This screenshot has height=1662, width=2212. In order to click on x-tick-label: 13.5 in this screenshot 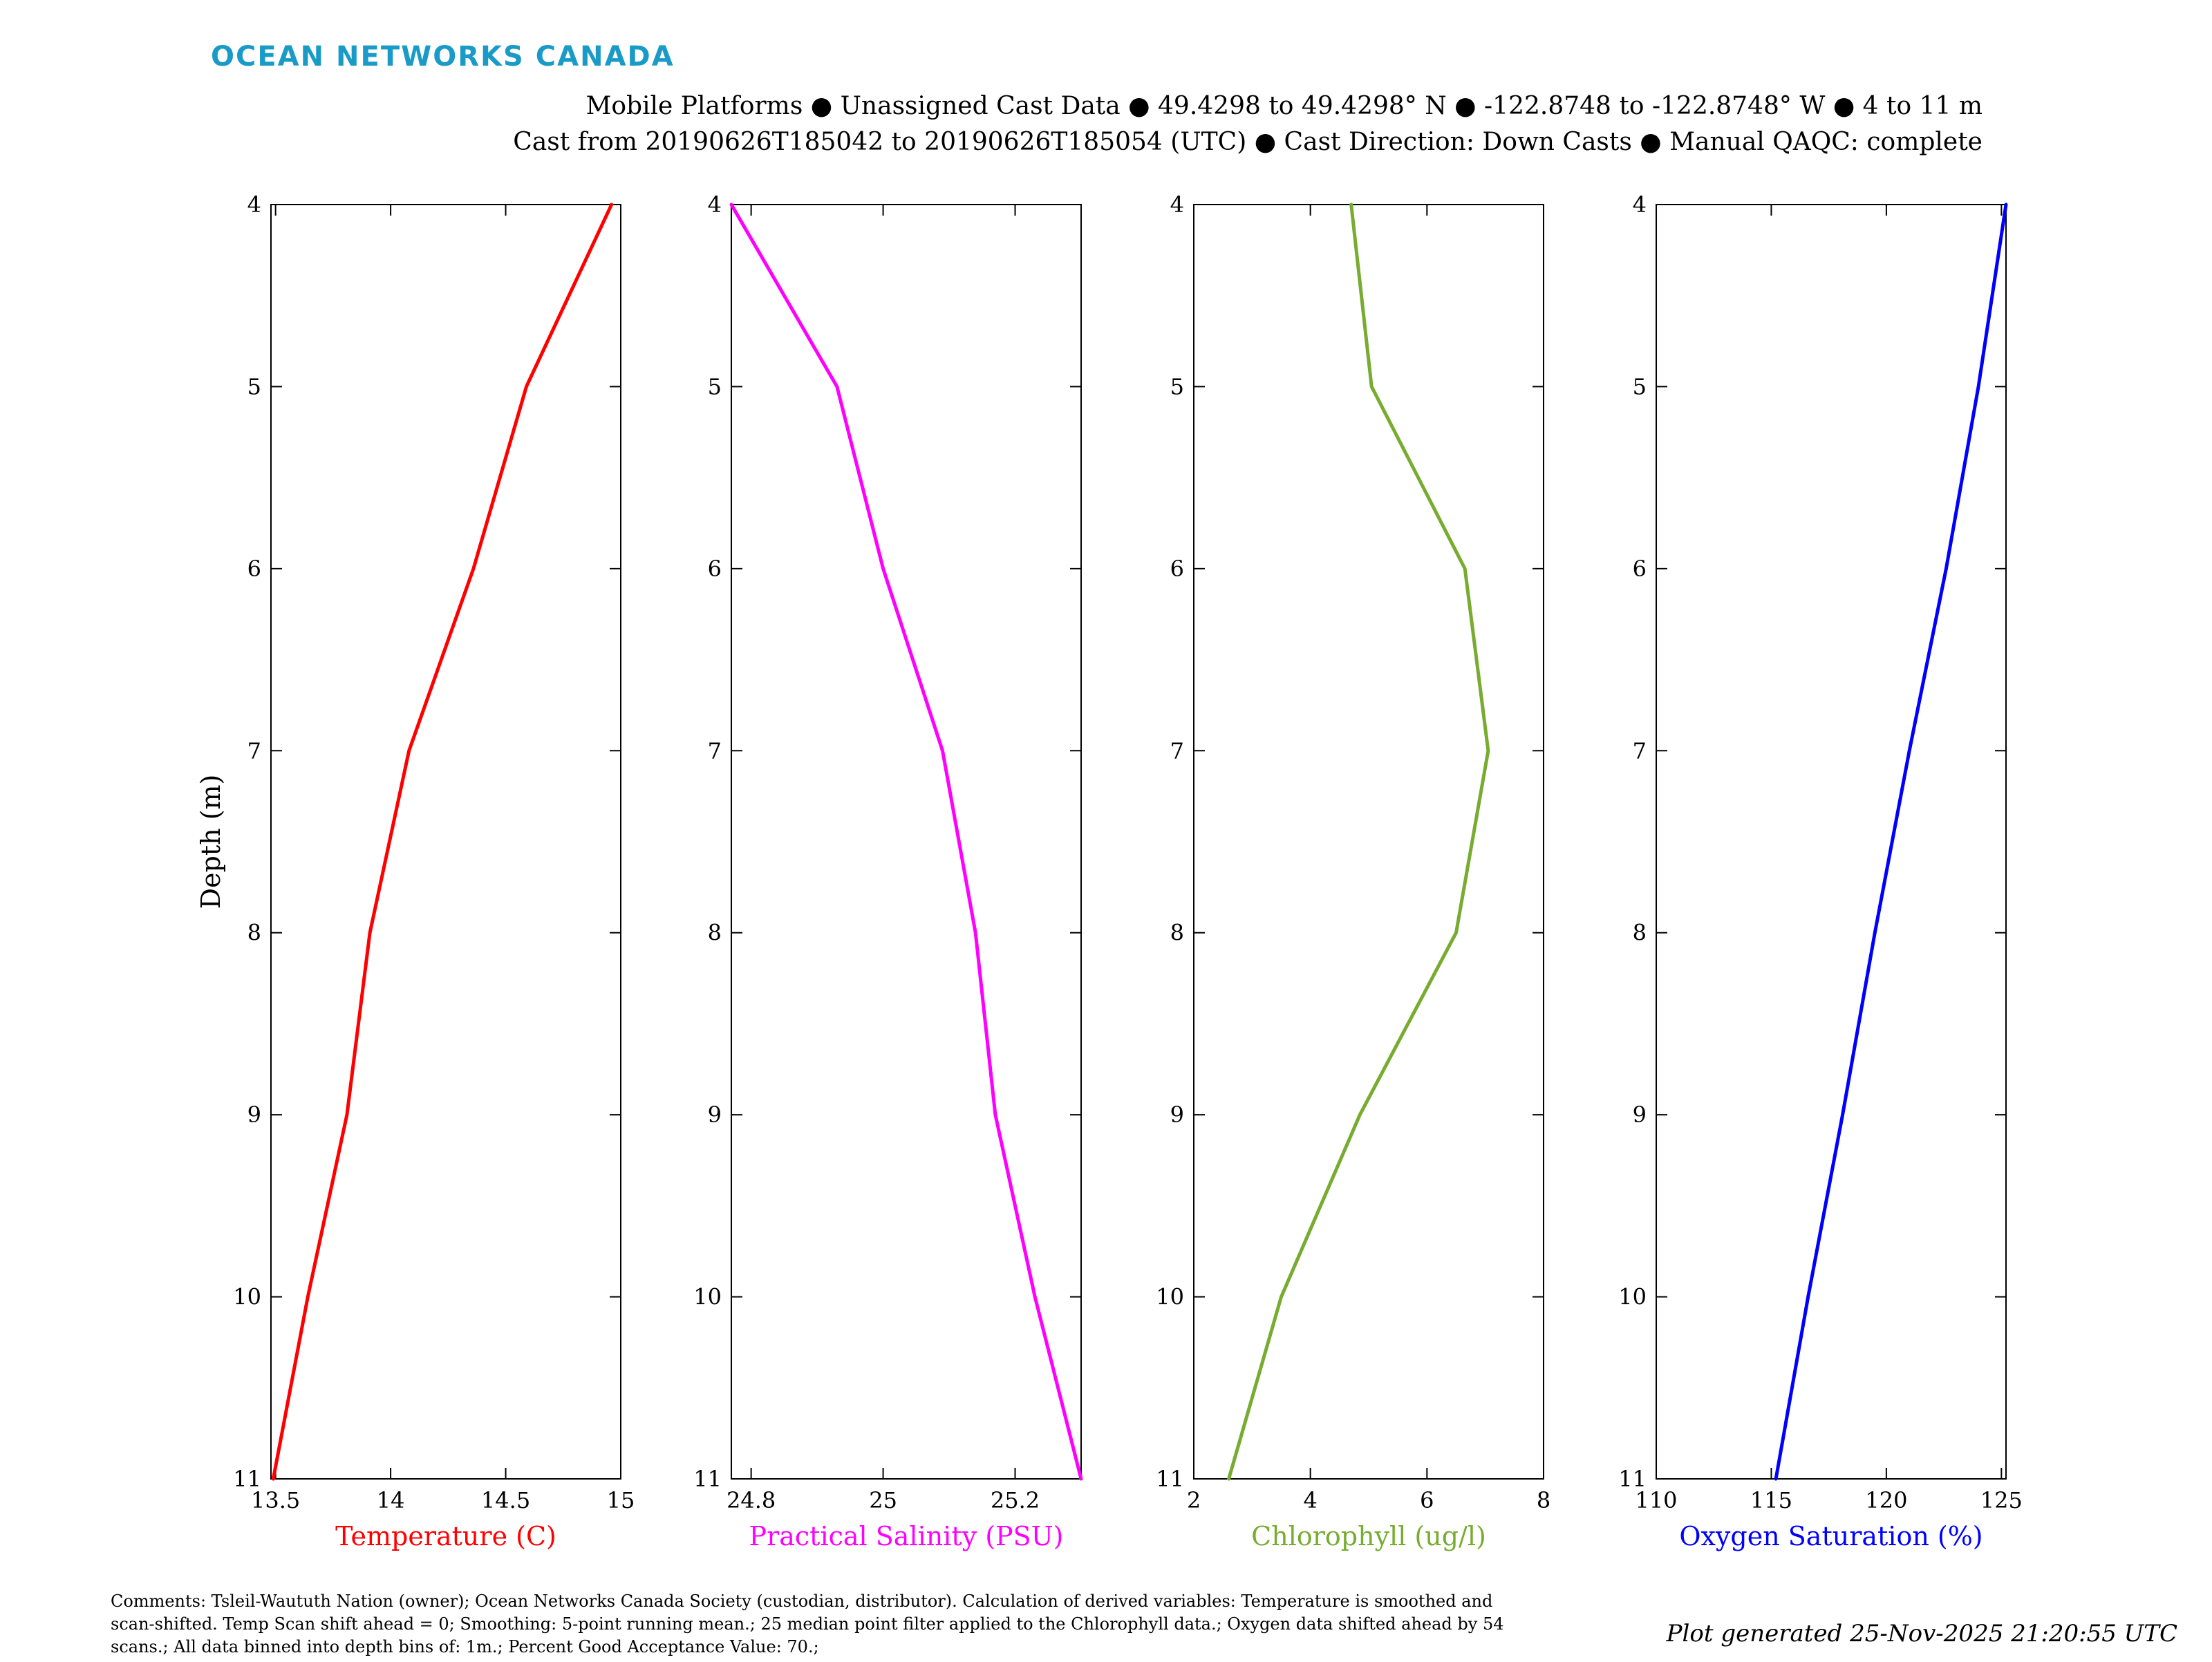, I will do `click(275, 1500)`.